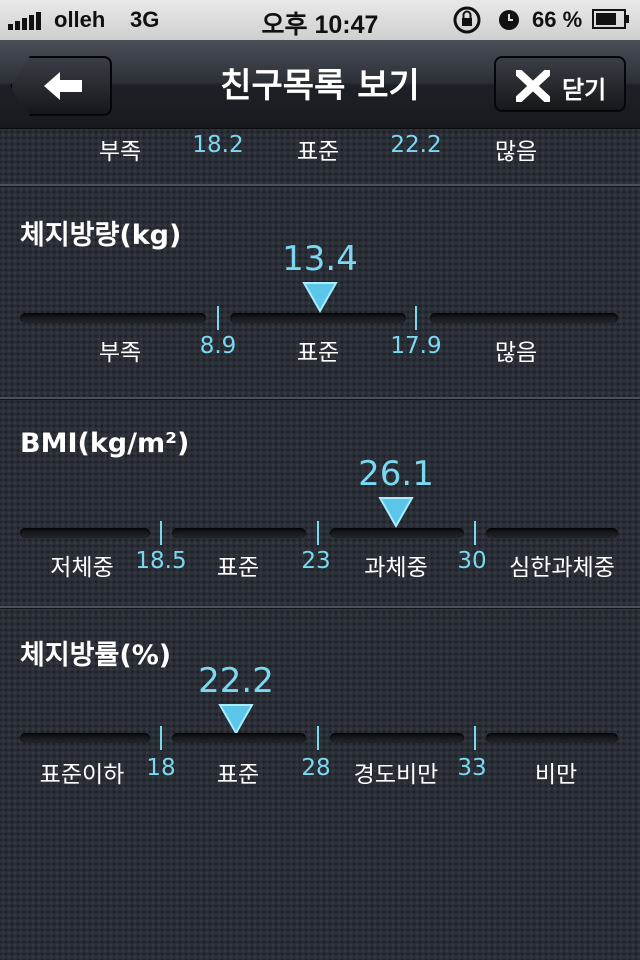  Describe the element at coordinates (509, 20) in the screenshot. I see `alarm-clock-icon` at that location.